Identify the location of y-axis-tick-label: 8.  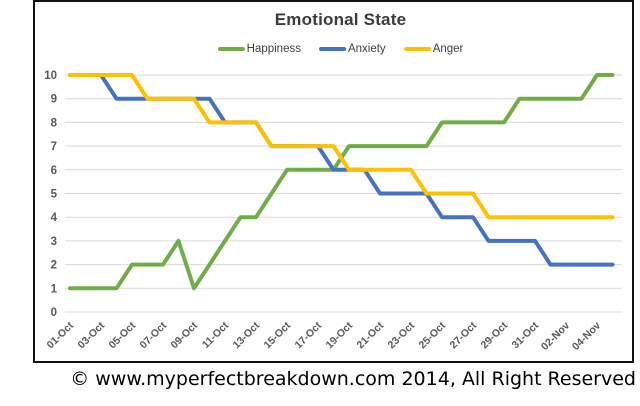
(54, 123).